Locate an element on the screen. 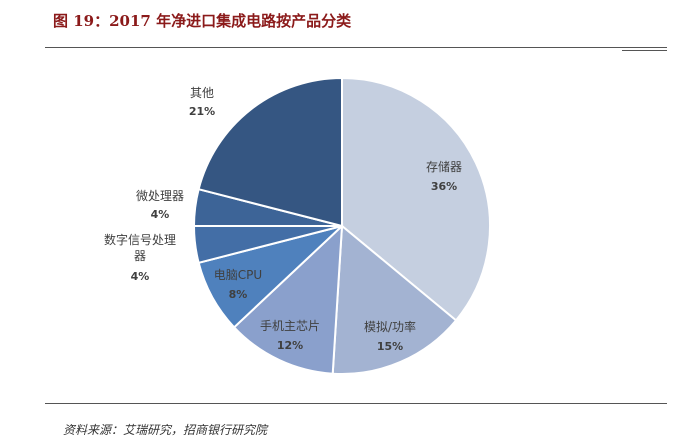  top-divider-accent is located at coordinates (644, 50).